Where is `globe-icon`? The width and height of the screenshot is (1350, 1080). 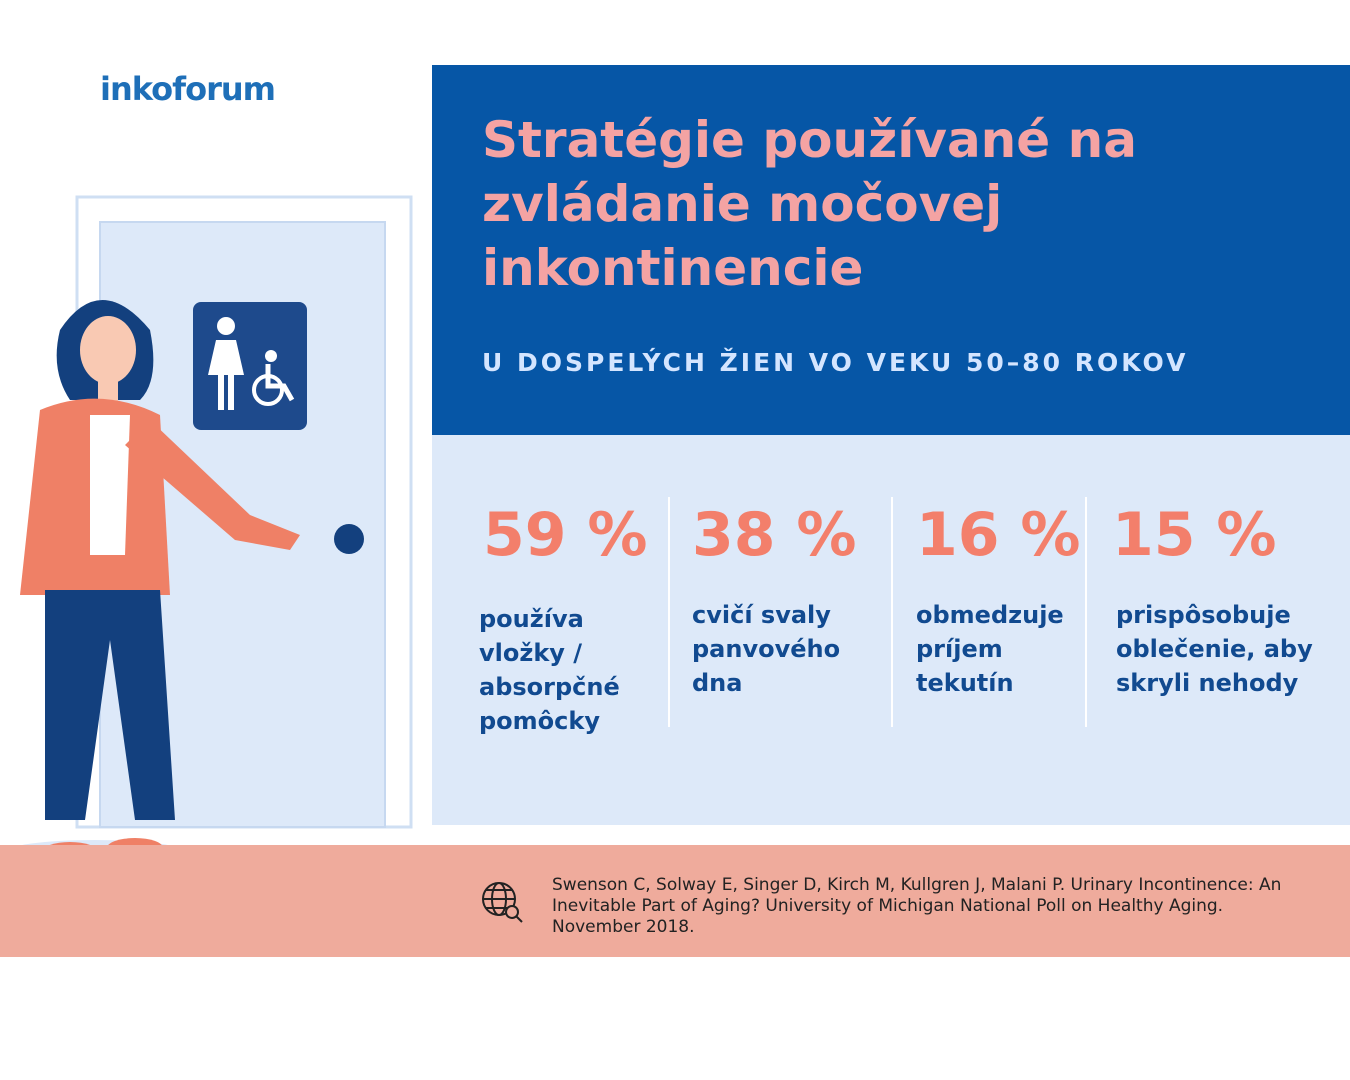 globe-icon is located at coordinates (502, 902).